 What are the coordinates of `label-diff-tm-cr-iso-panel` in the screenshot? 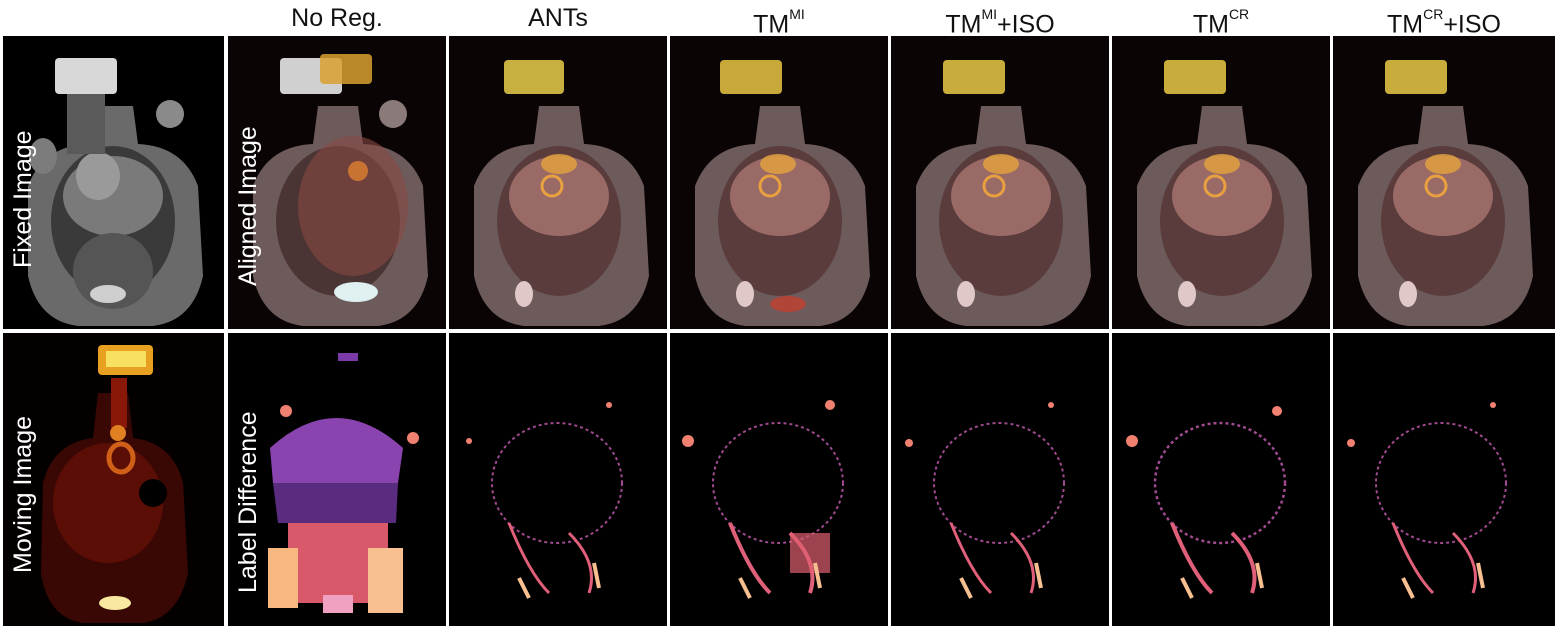 It's located at (1444, 479).